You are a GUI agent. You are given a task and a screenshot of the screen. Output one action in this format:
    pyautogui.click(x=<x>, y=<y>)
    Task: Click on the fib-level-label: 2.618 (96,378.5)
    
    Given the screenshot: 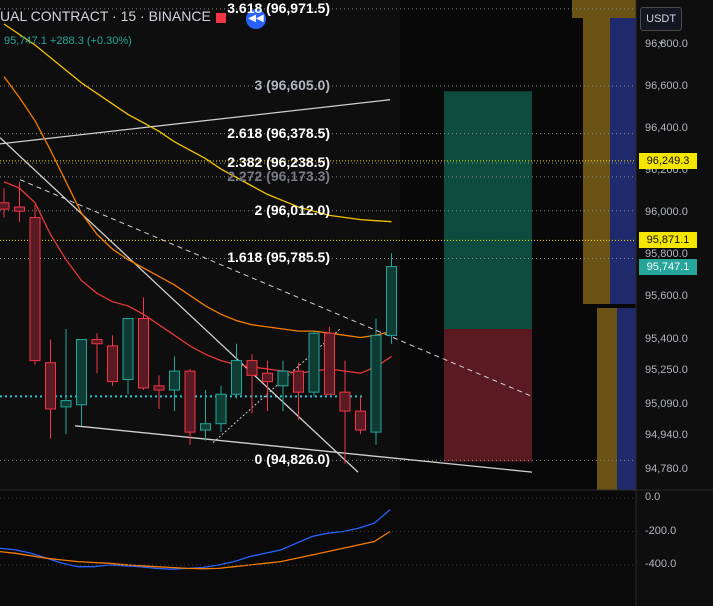 What is the action you would take?
    pyautogui.click(x=278, y=132)
    